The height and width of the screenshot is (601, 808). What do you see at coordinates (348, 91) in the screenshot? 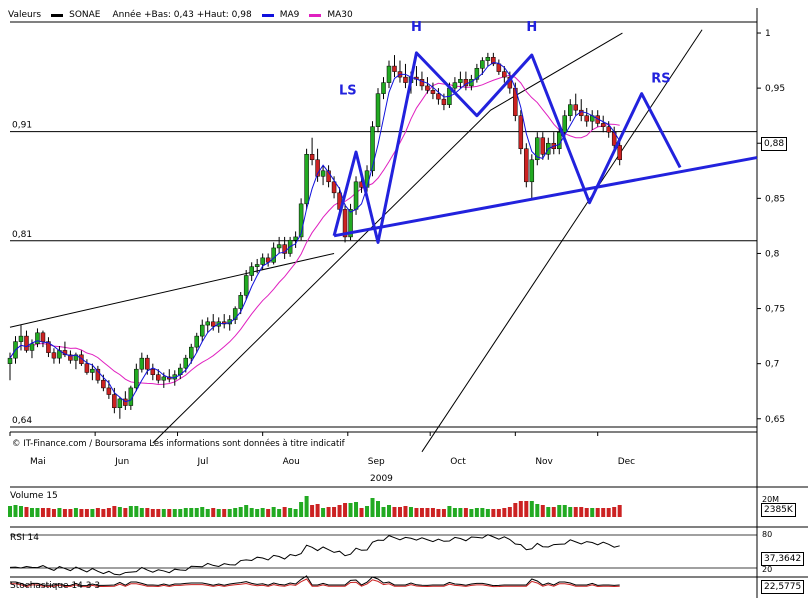
I see `pattern-label: LS` at bounding box center [348, 91].